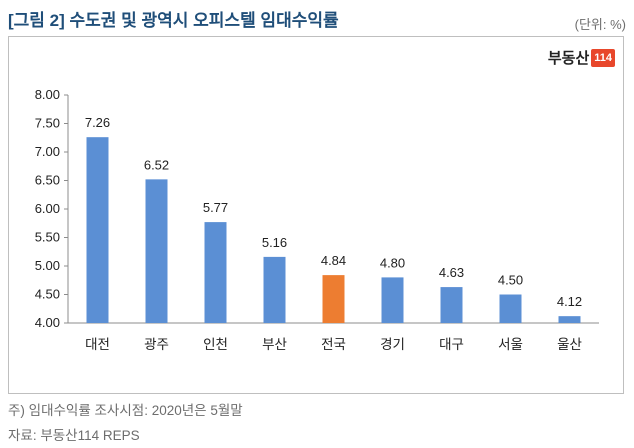  Describe the element at coordinates (97, 122) in the screenshot. I see `data-label: 7.26` at that location.